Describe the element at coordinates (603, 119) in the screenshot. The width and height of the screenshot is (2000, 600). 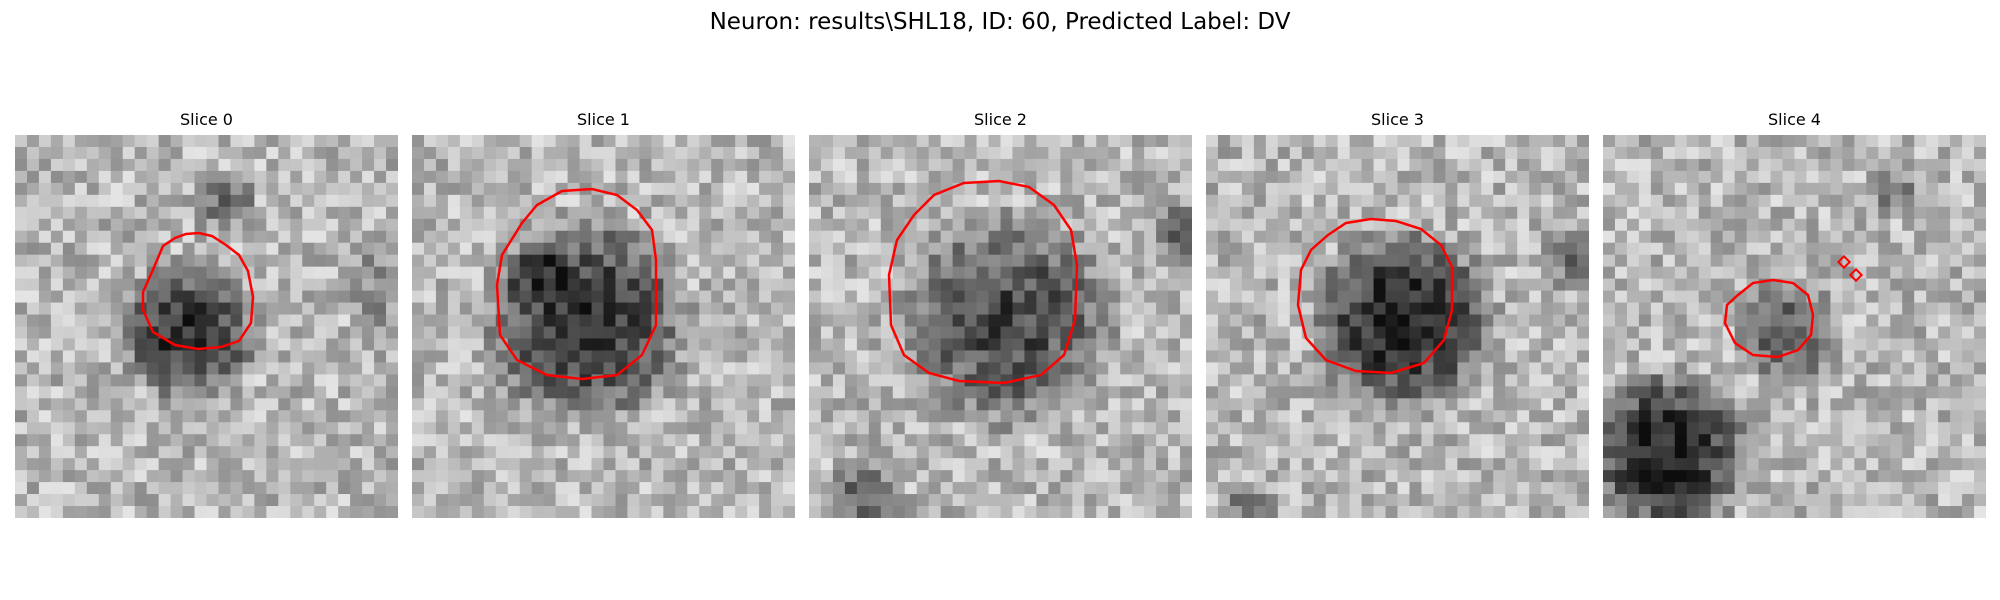
I see `slice-panel-title: Slice 1` at that location.